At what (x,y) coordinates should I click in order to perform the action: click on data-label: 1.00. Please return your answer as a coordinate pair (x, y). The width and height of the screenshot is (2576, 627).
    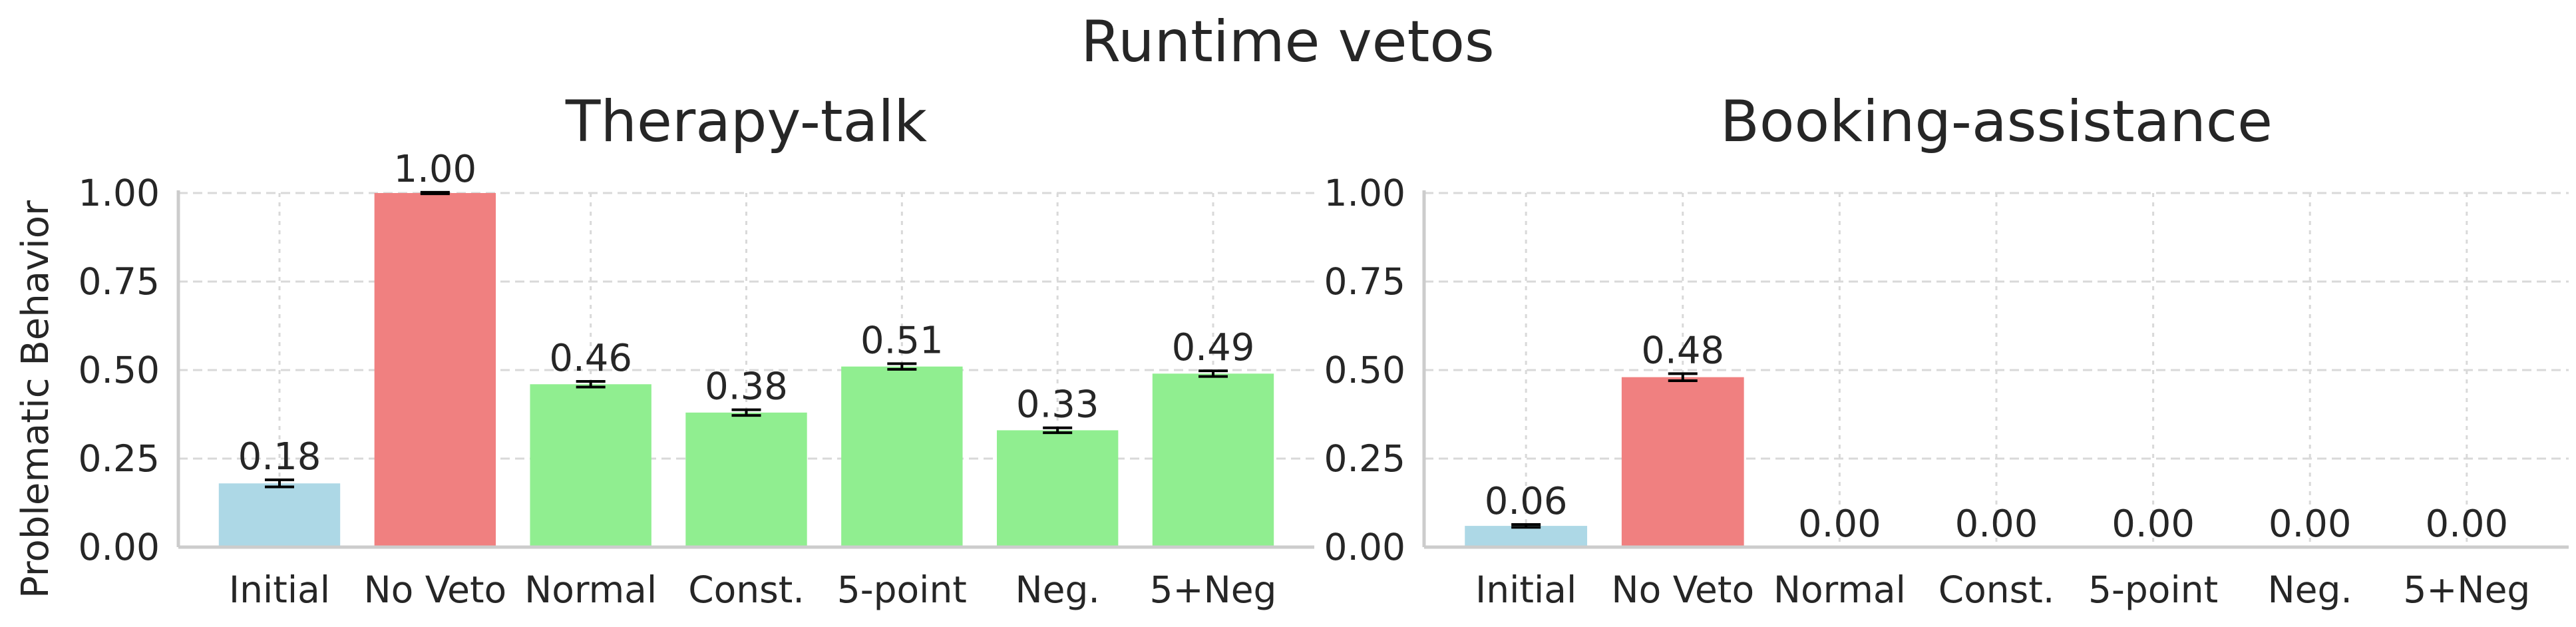
    Looking at the image, I should click on (434, 169).